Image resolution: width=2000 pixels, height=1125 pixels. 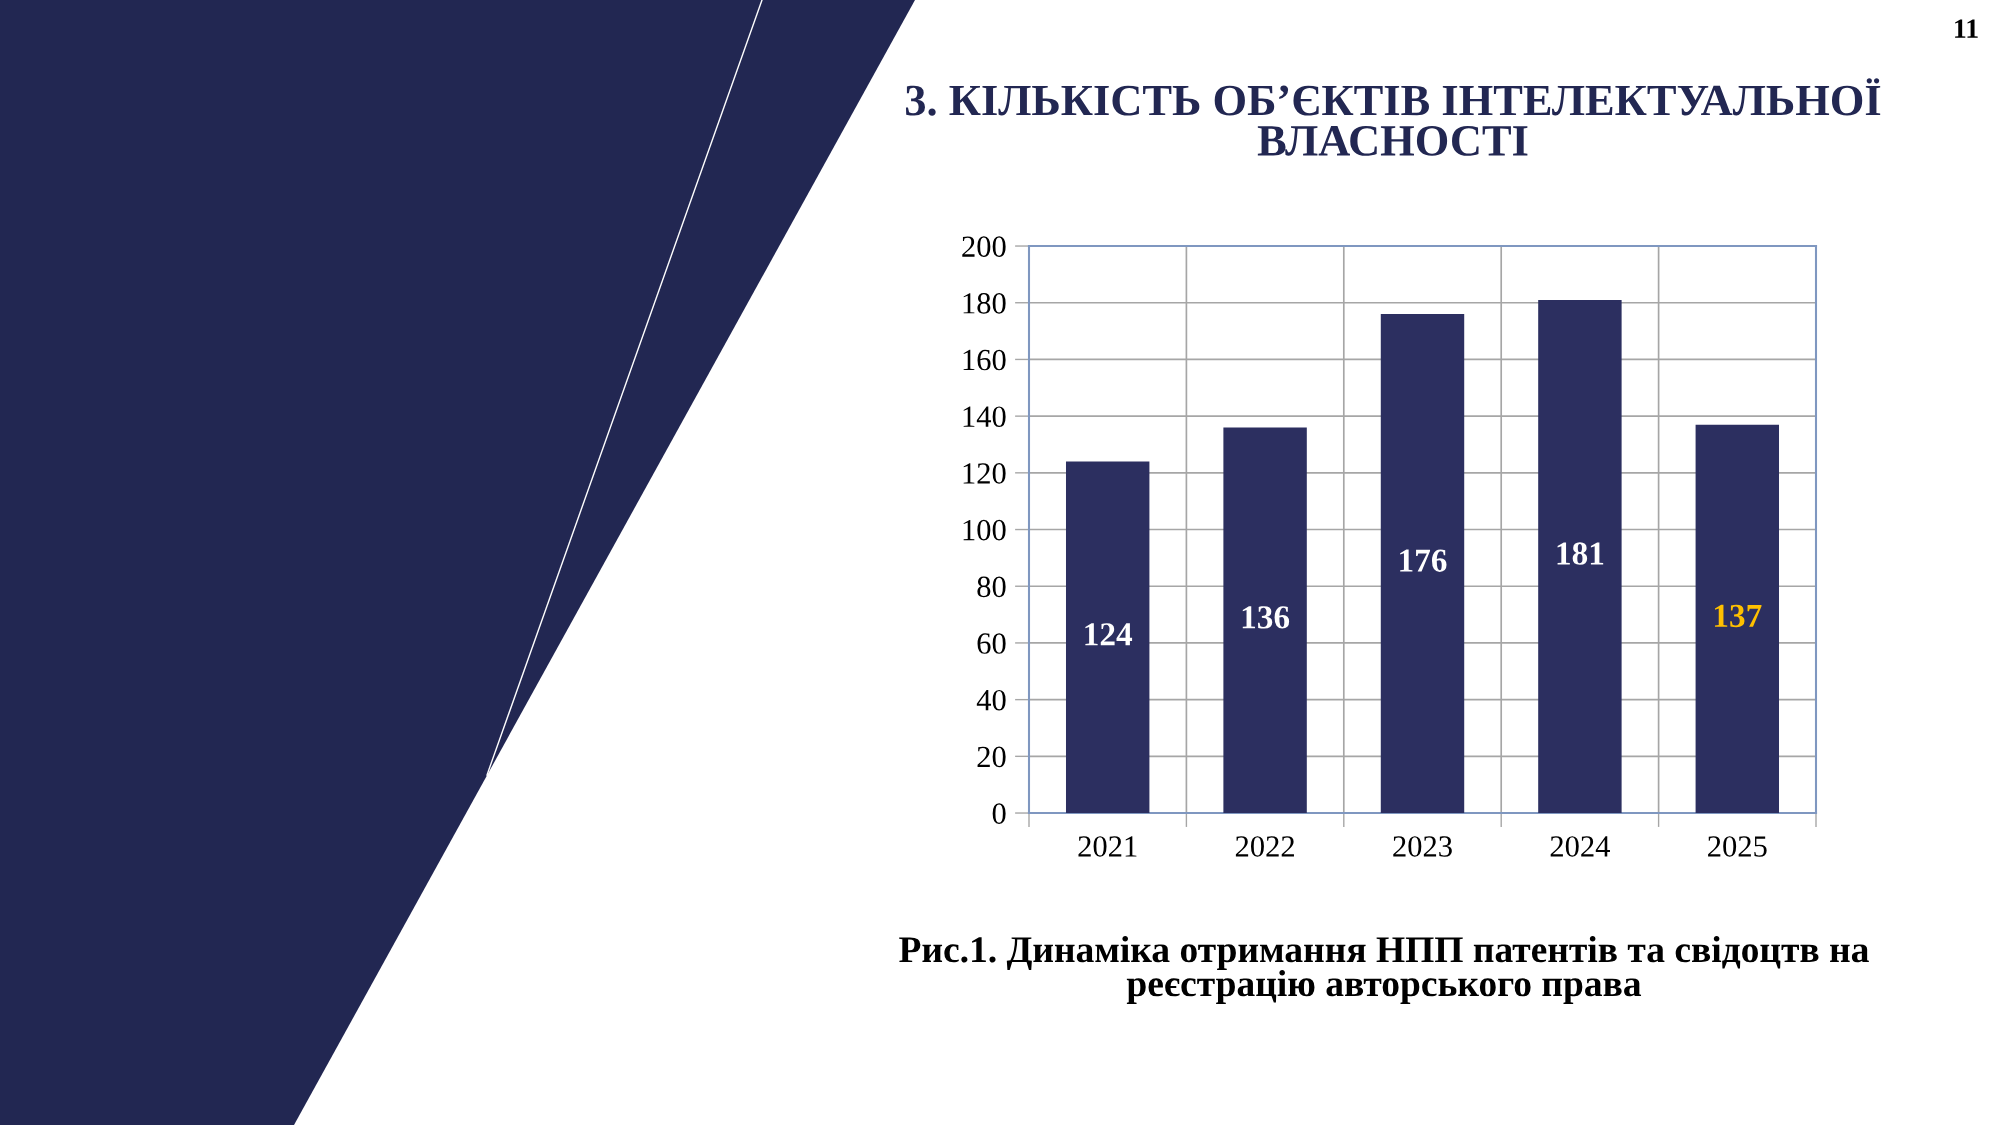 What do you see at coordinates (1738, 616) in the screenshot?
I see `data-label: 137` at bounding box center [1738, 616].